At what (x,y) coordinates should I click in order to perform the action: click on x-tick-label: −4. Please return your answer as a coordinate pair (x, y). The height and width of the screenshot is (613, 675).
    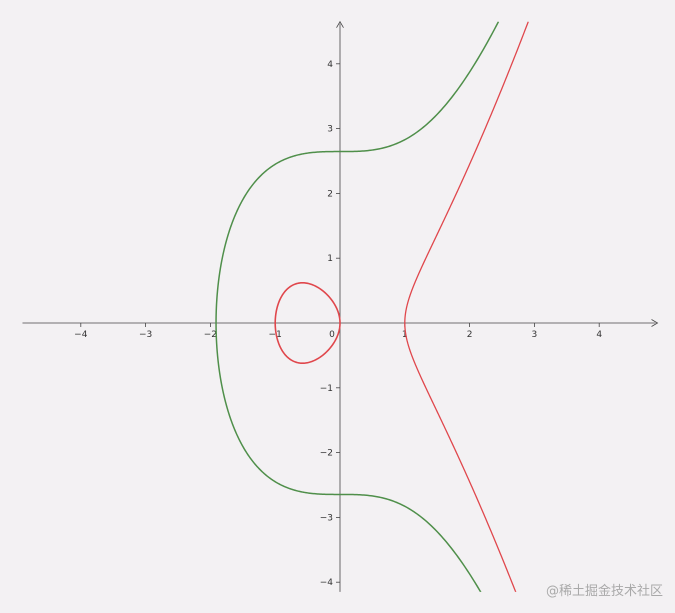
    Looking at the image, I should click on (81, 335).